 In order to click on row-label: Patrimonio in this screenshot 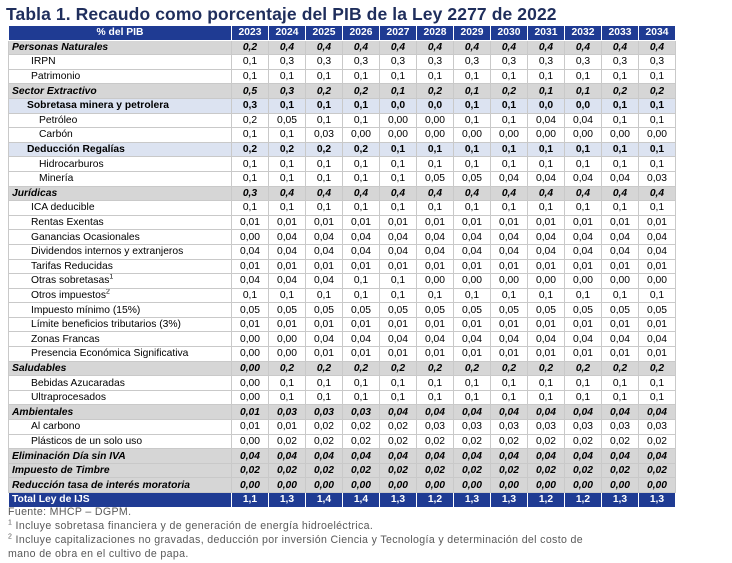, I will do `click(120, 76)`.